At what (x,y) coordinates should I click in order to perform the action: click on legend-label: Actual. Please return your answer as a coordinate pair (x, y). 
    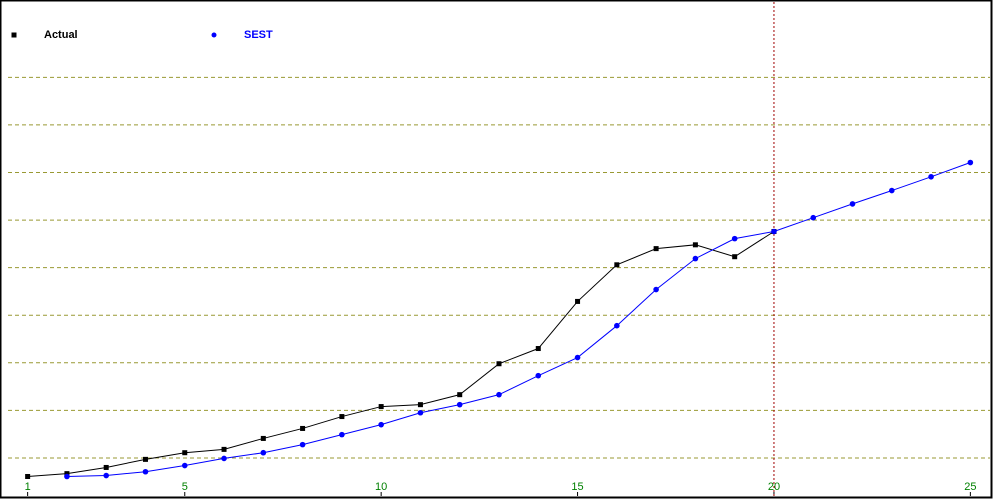
    Looking at the image, I should click on (61, 35).